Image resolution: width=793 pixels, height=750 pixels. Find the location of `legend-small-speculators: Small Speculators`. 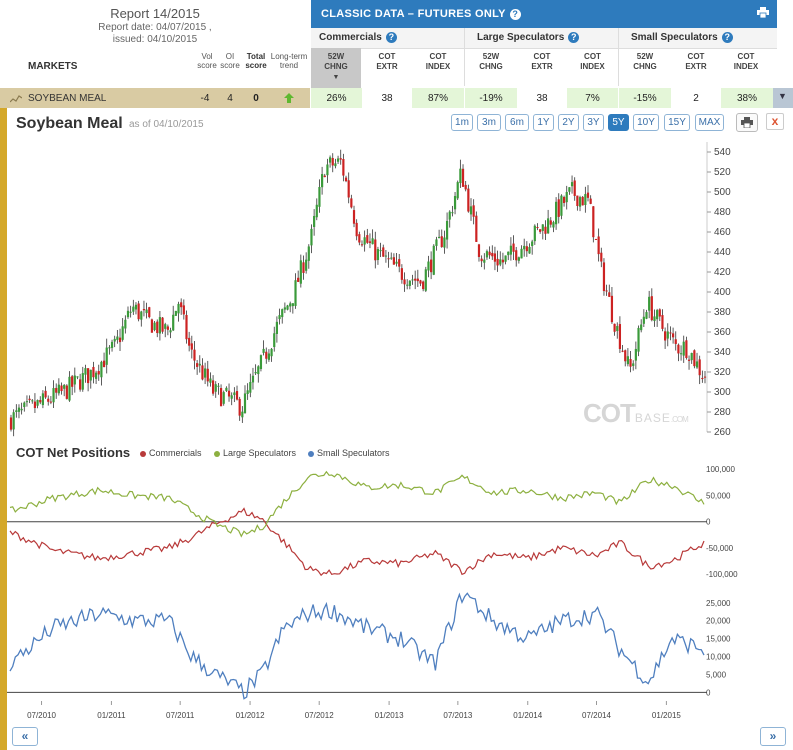

legend-small-speculators: Small Speculators is located at coordinates (349, 453).